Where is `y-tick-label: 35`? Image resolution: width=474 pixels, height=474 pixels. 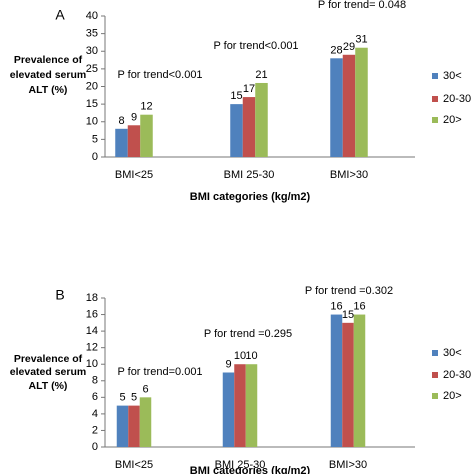 y-tick-label: 35 is located at coordinates (92, 34).